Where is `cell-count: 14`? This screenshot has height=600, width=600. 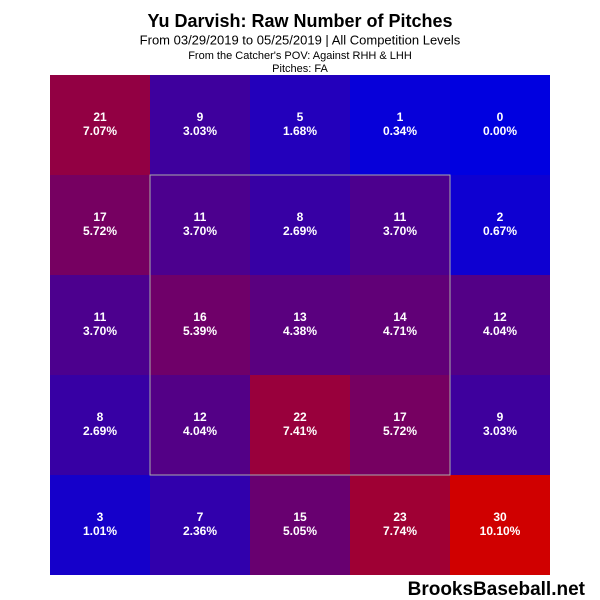
cell-count: 14 is located at coordinates (400, 317).